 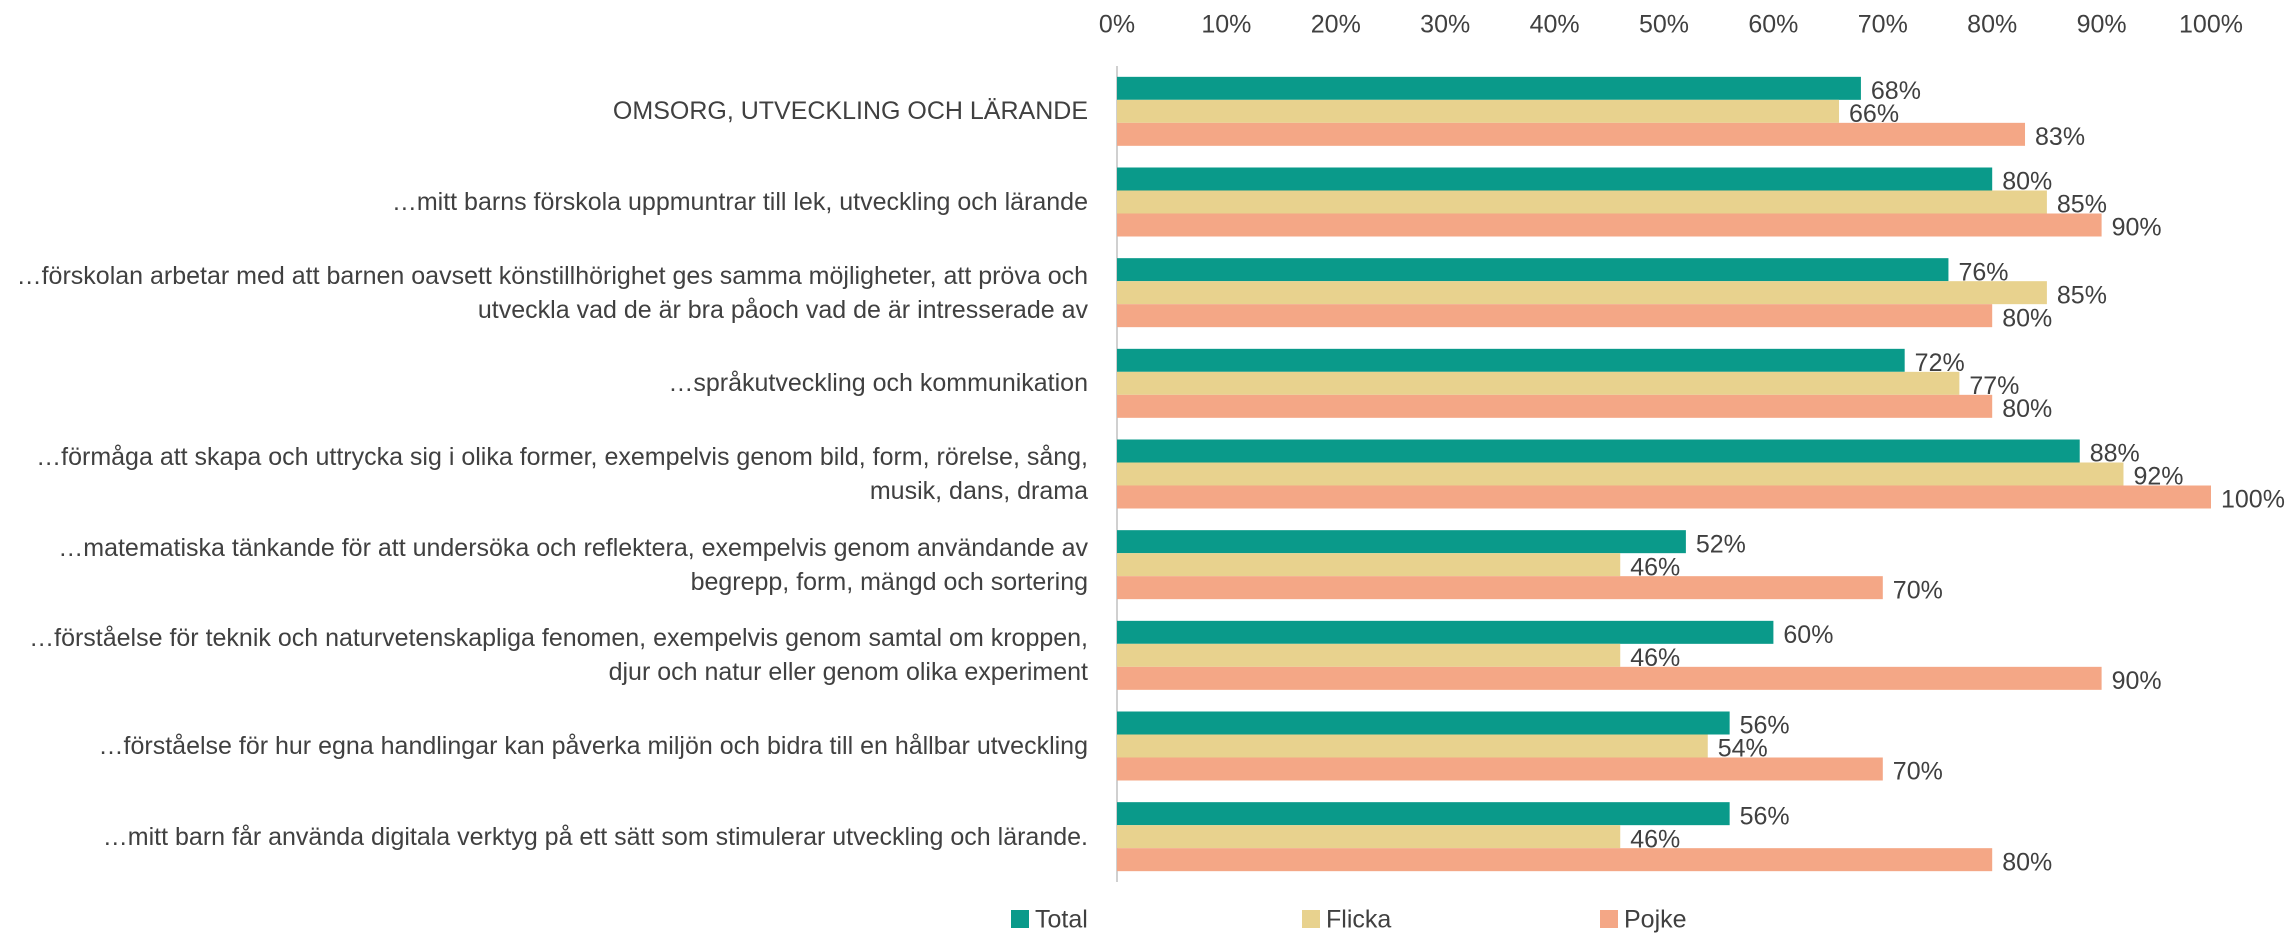 I want to click on legend-label: Flicka, so click(x=1358, y=920).